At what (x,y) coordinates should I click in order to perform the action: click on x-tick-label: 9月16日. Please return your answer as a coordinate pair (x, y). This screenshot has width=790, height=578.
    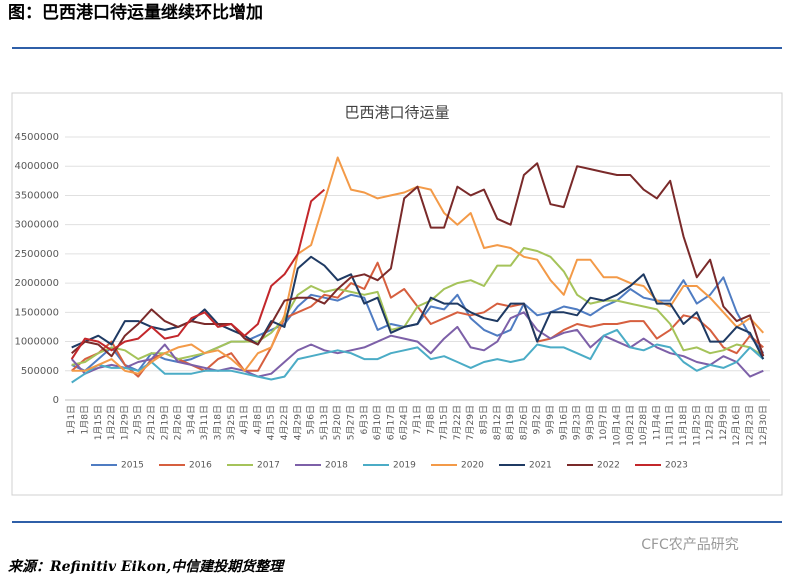
    Looking at the image, I should click on (563, 422).